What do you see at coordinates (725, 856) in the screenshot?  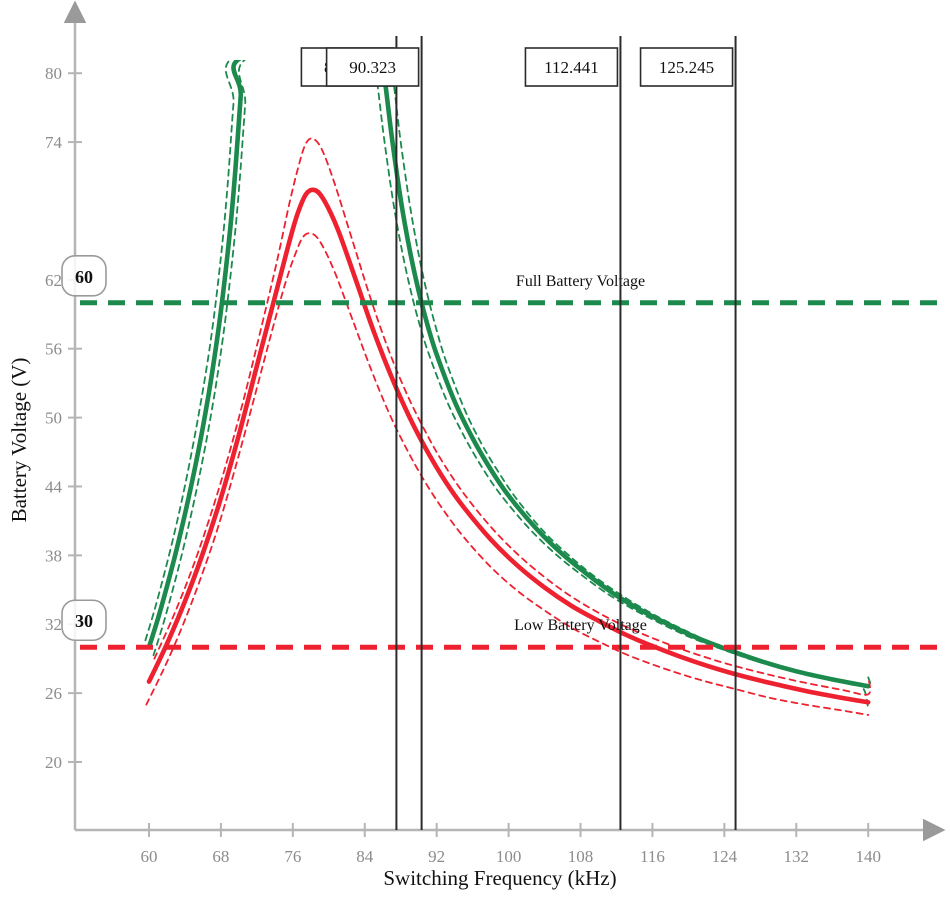 I see `x-tick-label: 124` at bounding box center [725, 856].